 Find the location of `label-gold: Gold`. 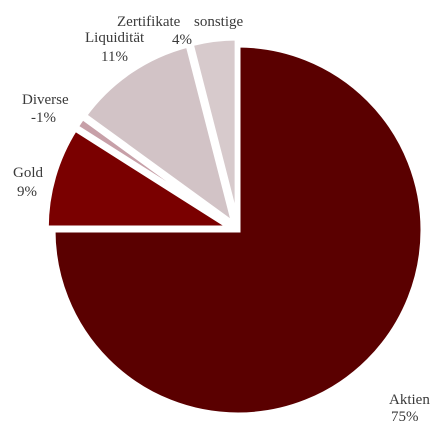

label-gold: Gold is located at coordinates (28, 173).